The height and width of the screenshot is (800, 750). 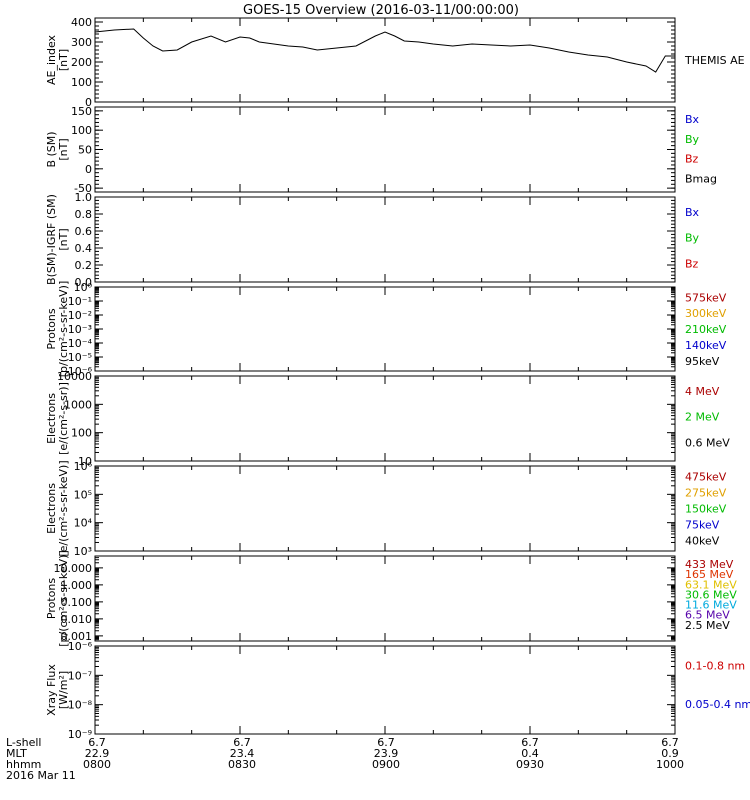 What do you see at coordinates (706, 345) in the screenshot?
I see `legend-label: 140keV` at bounding box center [706, 345].